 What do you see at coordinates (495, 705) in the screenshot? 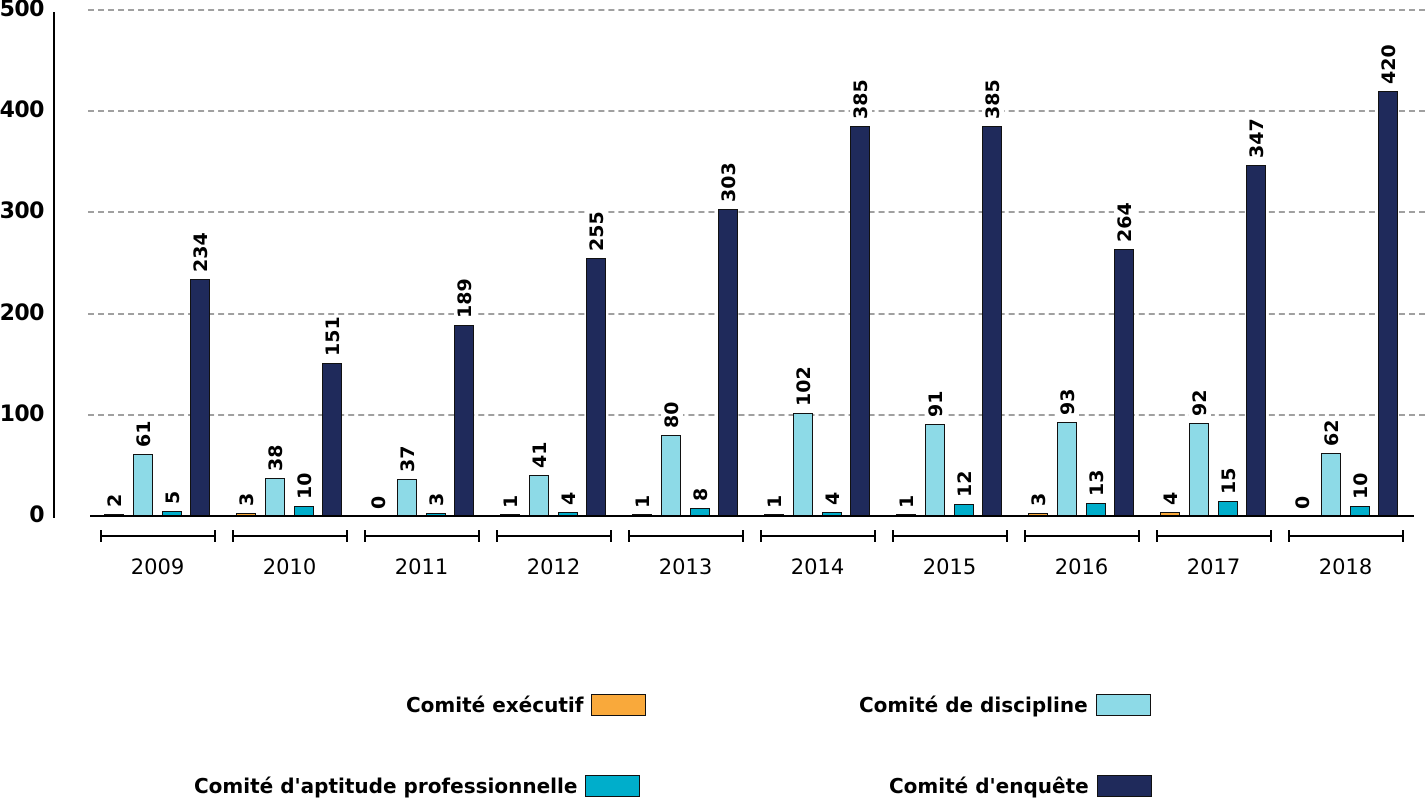
I see `legend-label: Comité exécutif` at bounding box center [495, 705].